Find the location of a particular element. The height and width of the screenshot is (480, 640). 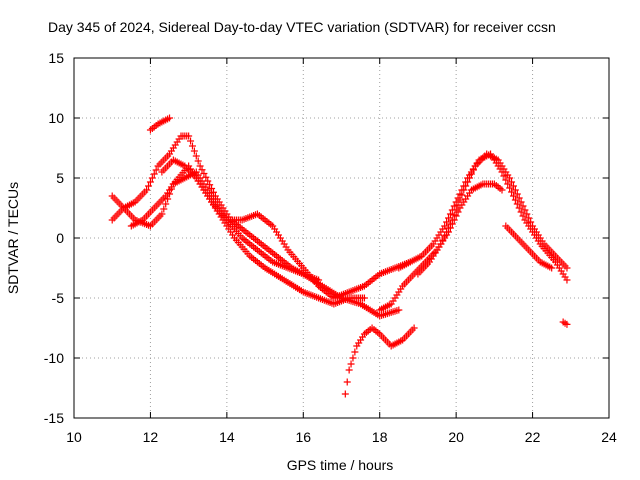

y-tick-label: -5 is located at coordinates (58, 298).